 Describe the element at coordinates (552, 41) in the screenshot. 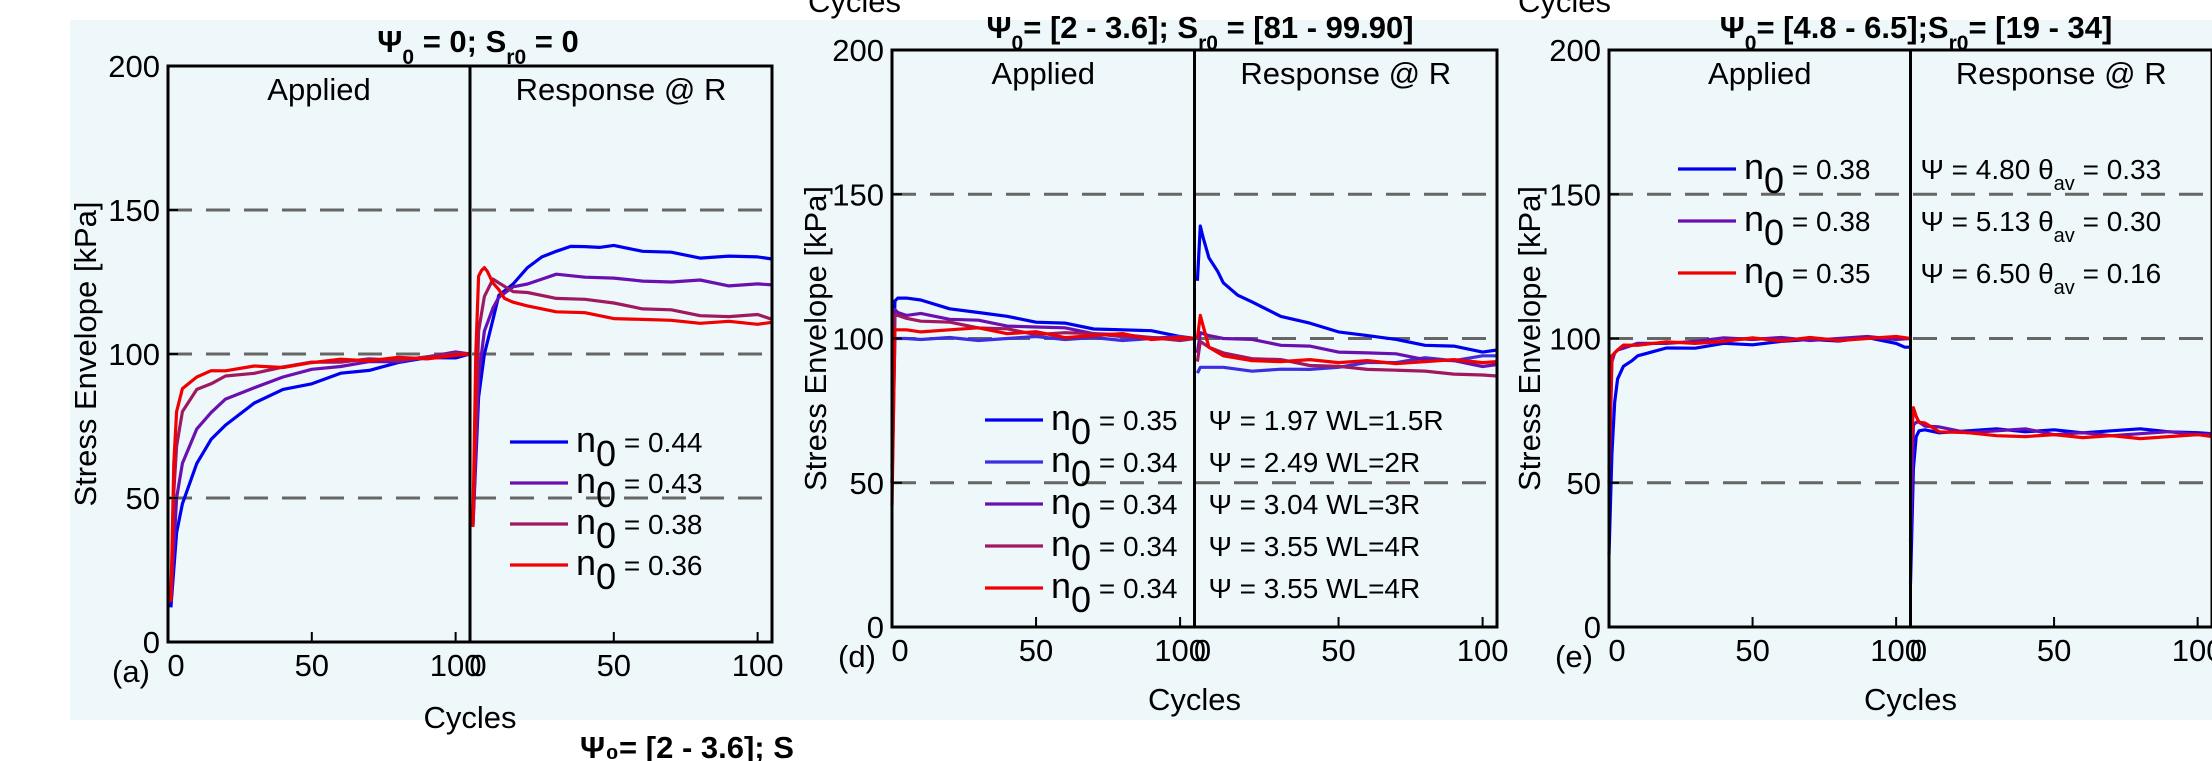

I see `title-s-value: = 0` at that location.